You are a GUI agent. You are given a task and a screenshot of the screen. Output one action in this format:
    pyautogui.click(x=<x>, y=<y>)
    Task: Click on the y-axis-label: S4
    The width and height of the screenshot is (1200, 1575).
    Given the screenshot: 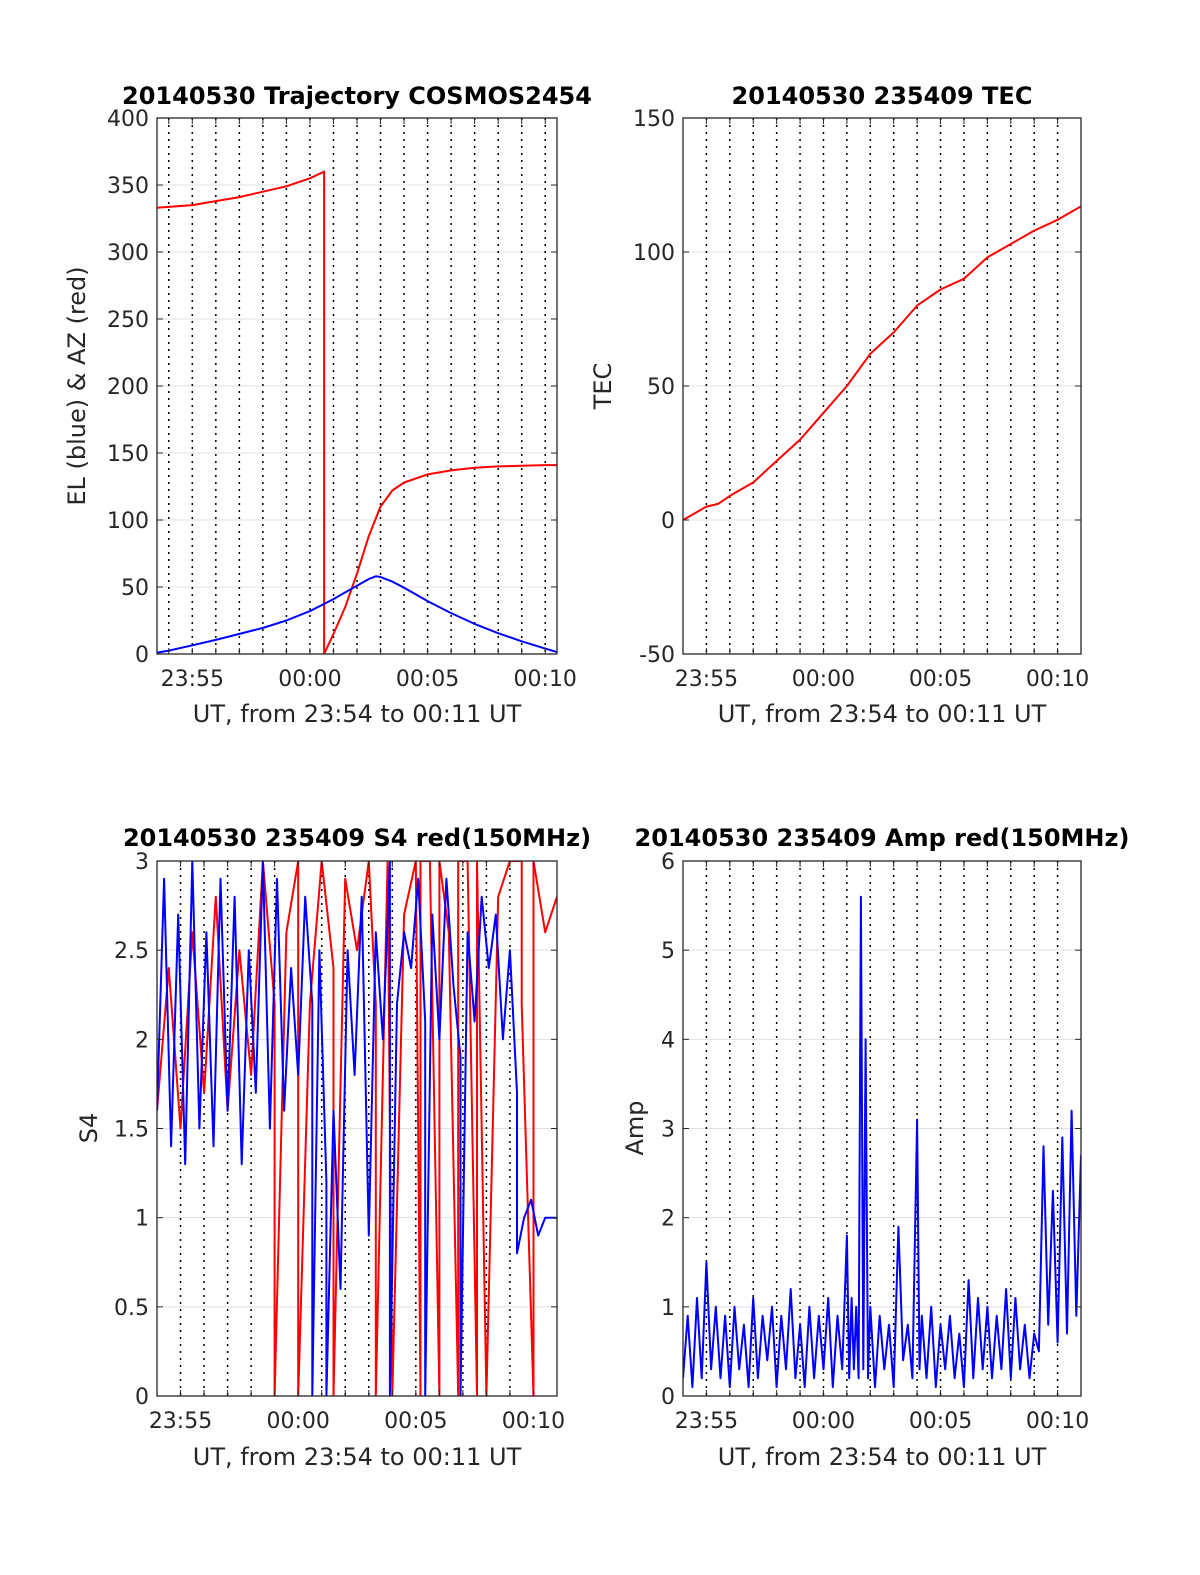 What is the action you would take?
    pyautogui.click(x=89, y=1128)
    